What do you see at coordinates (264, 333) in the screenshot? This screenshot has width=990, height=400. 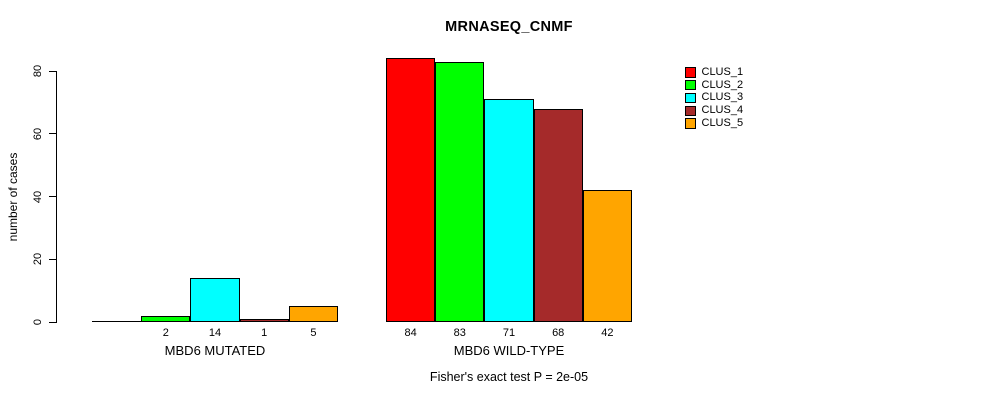 I see `bar-value-label: 1` at bounding box center [264, 333].